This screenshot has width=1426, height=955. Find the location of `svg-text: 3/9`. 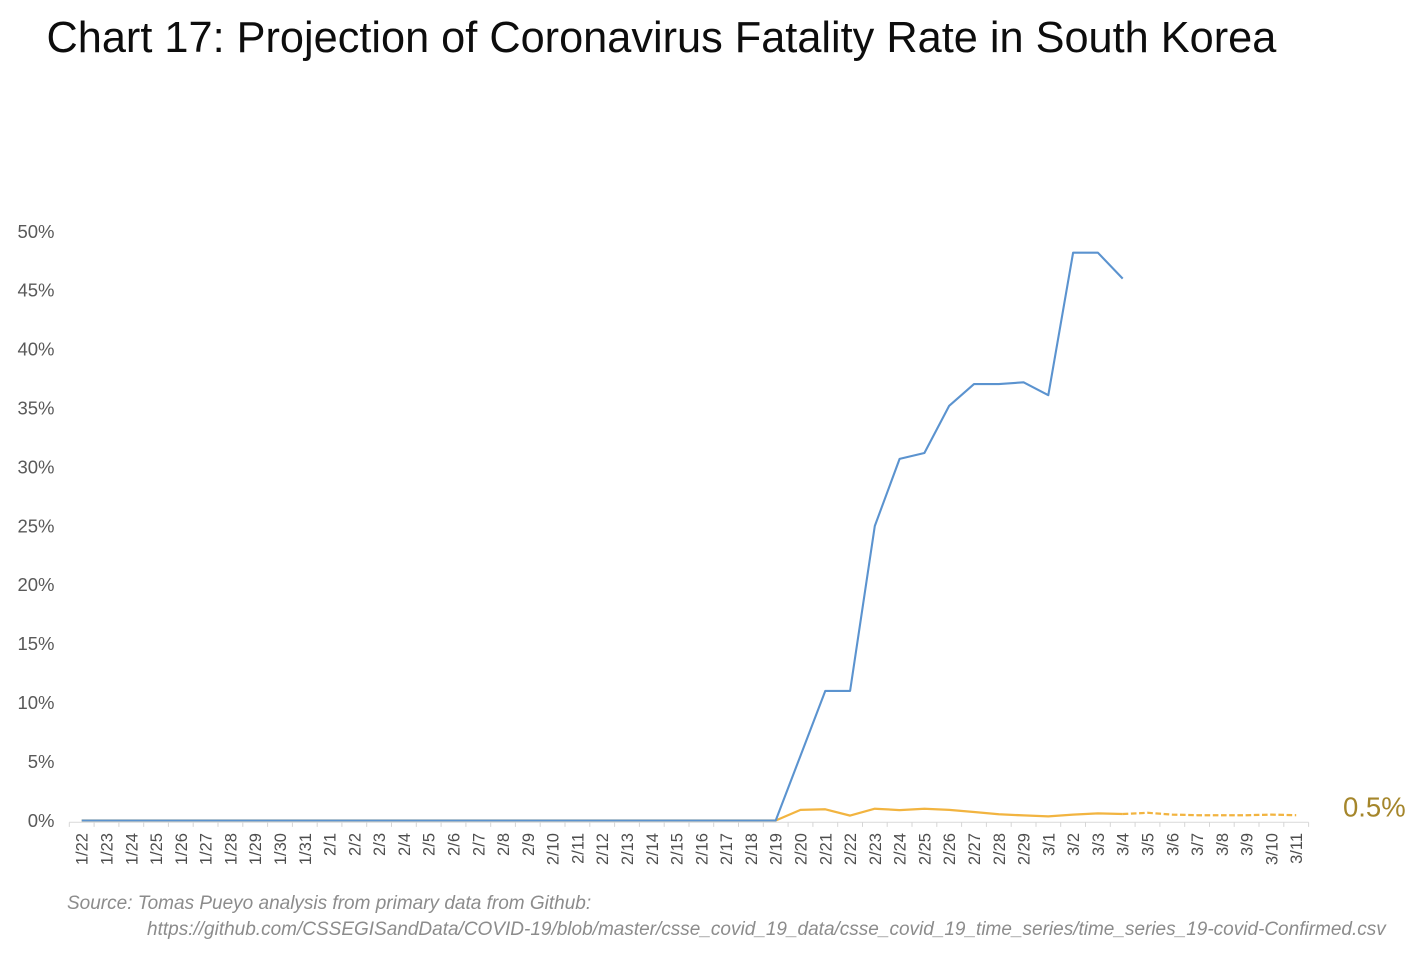

svg-text: 3/9 is located at coordinates (1248, 844).